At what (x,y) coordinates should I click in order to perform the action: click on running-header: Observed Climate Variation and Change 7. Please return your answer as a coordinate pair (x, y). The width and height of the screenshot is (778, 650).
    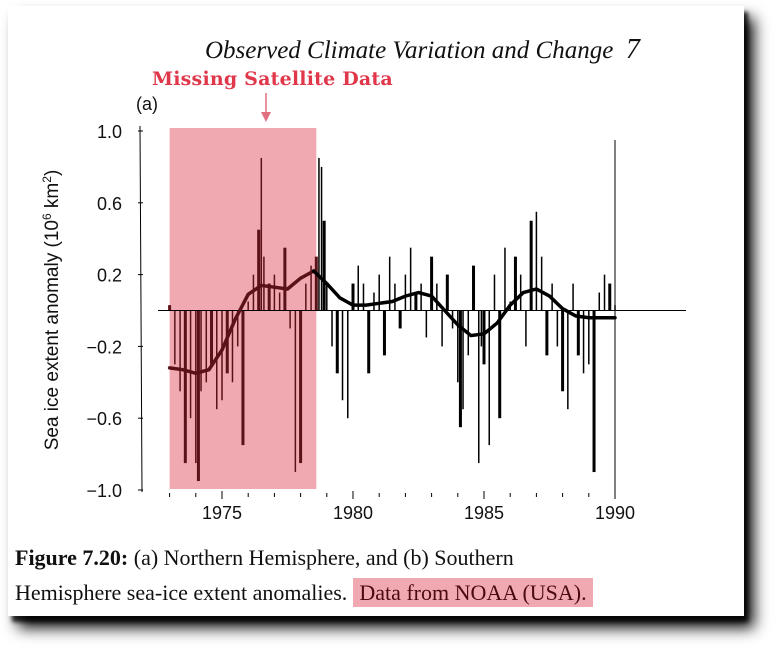
    Looking at the image, I should click on (422, 50).